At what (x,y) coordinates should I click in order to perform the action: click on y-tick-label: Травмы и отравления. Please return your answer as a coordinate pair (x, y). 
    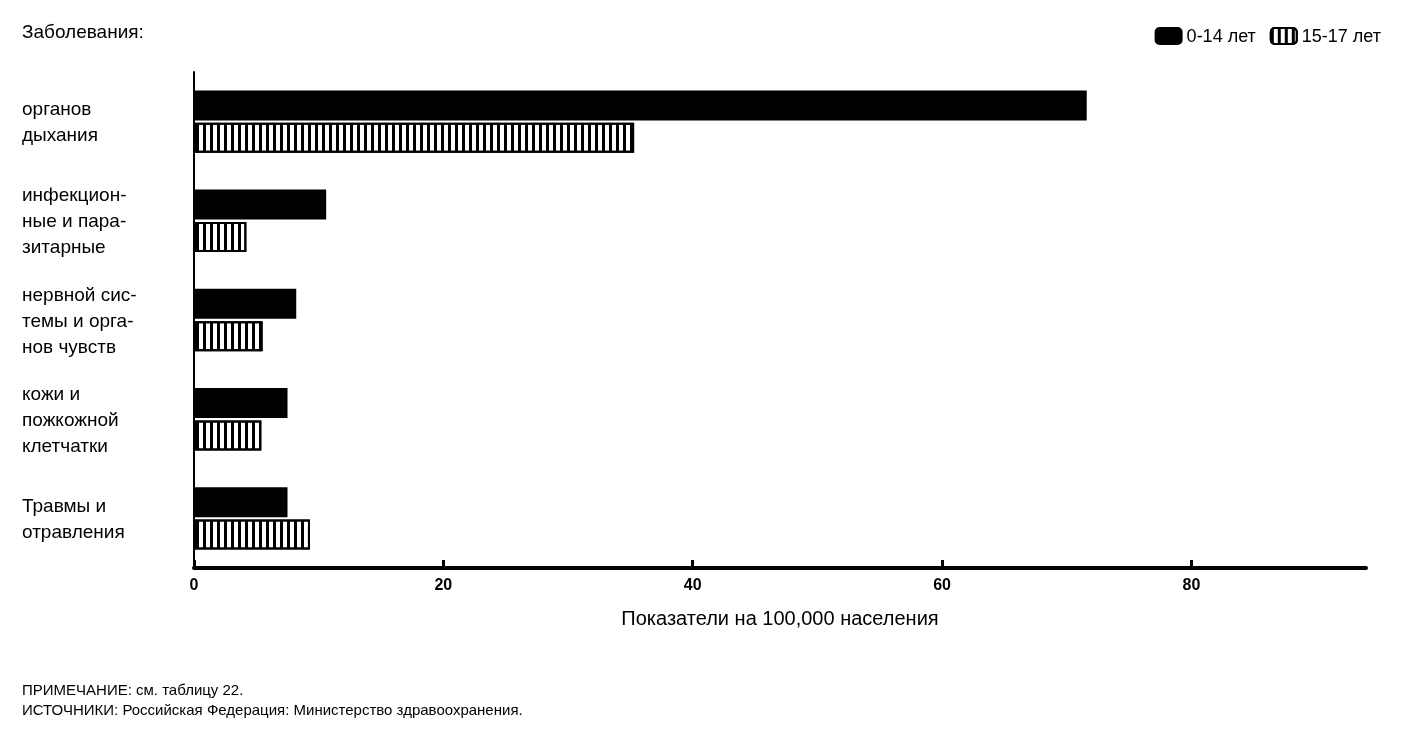
    Looking at the image, I should click on (73, 518).